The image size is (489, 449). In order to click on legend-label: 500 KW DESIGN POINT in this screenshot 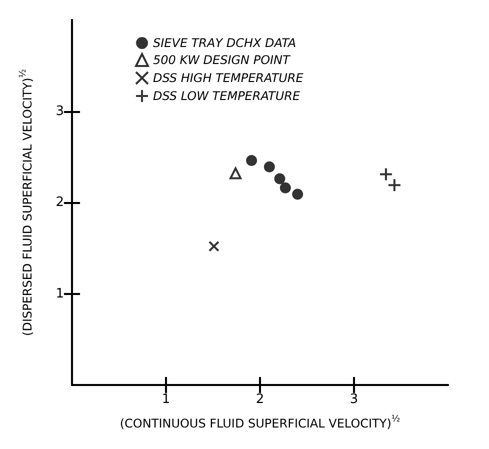, I will do `click(222, 60)`.